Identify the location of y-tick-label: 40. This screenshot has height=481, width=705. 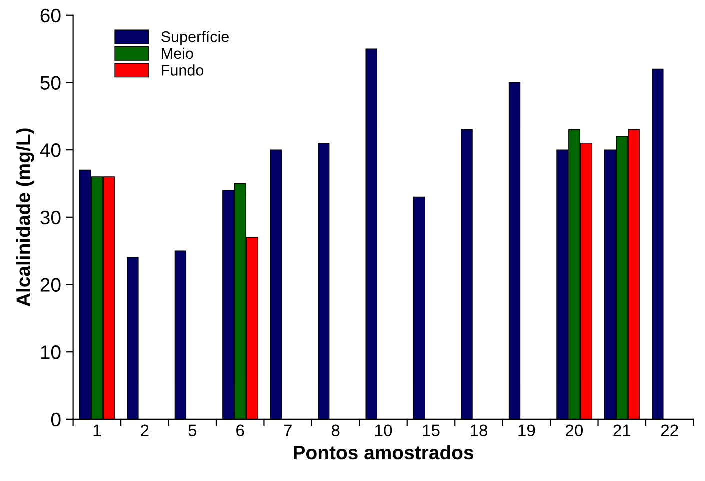
(50, 151).